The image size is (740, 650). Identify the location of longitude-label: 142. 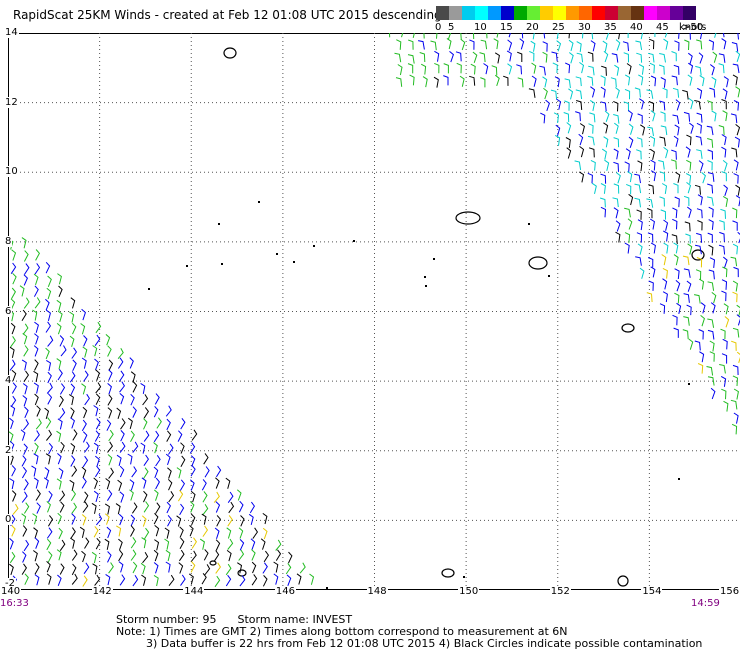
(102, 591).